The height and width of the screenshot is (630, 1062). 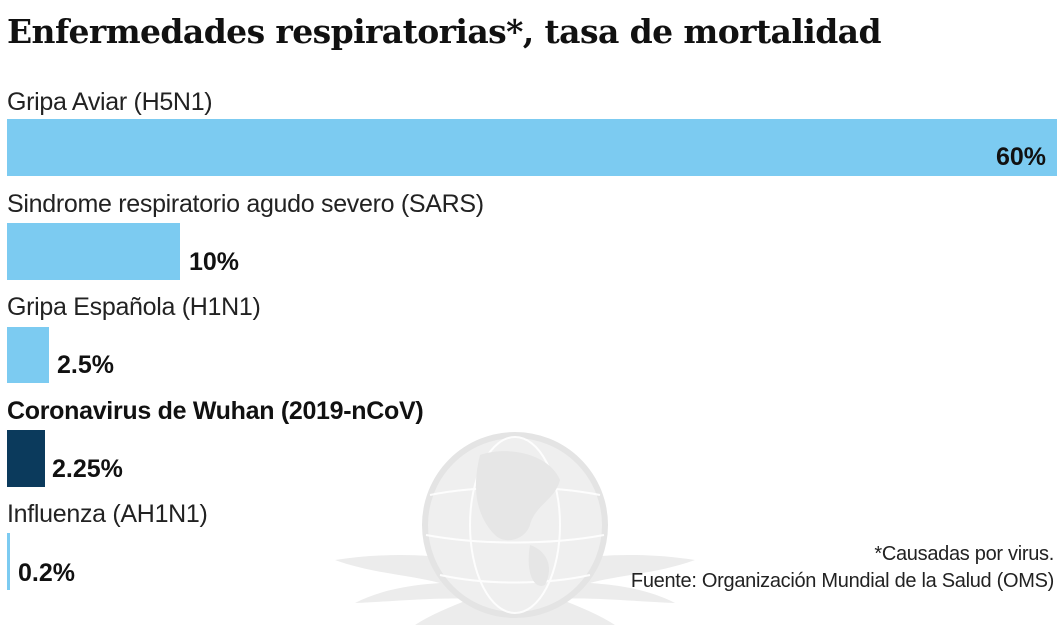 I want to click on bar-value: 2.25%, so click(x=87, y=469).